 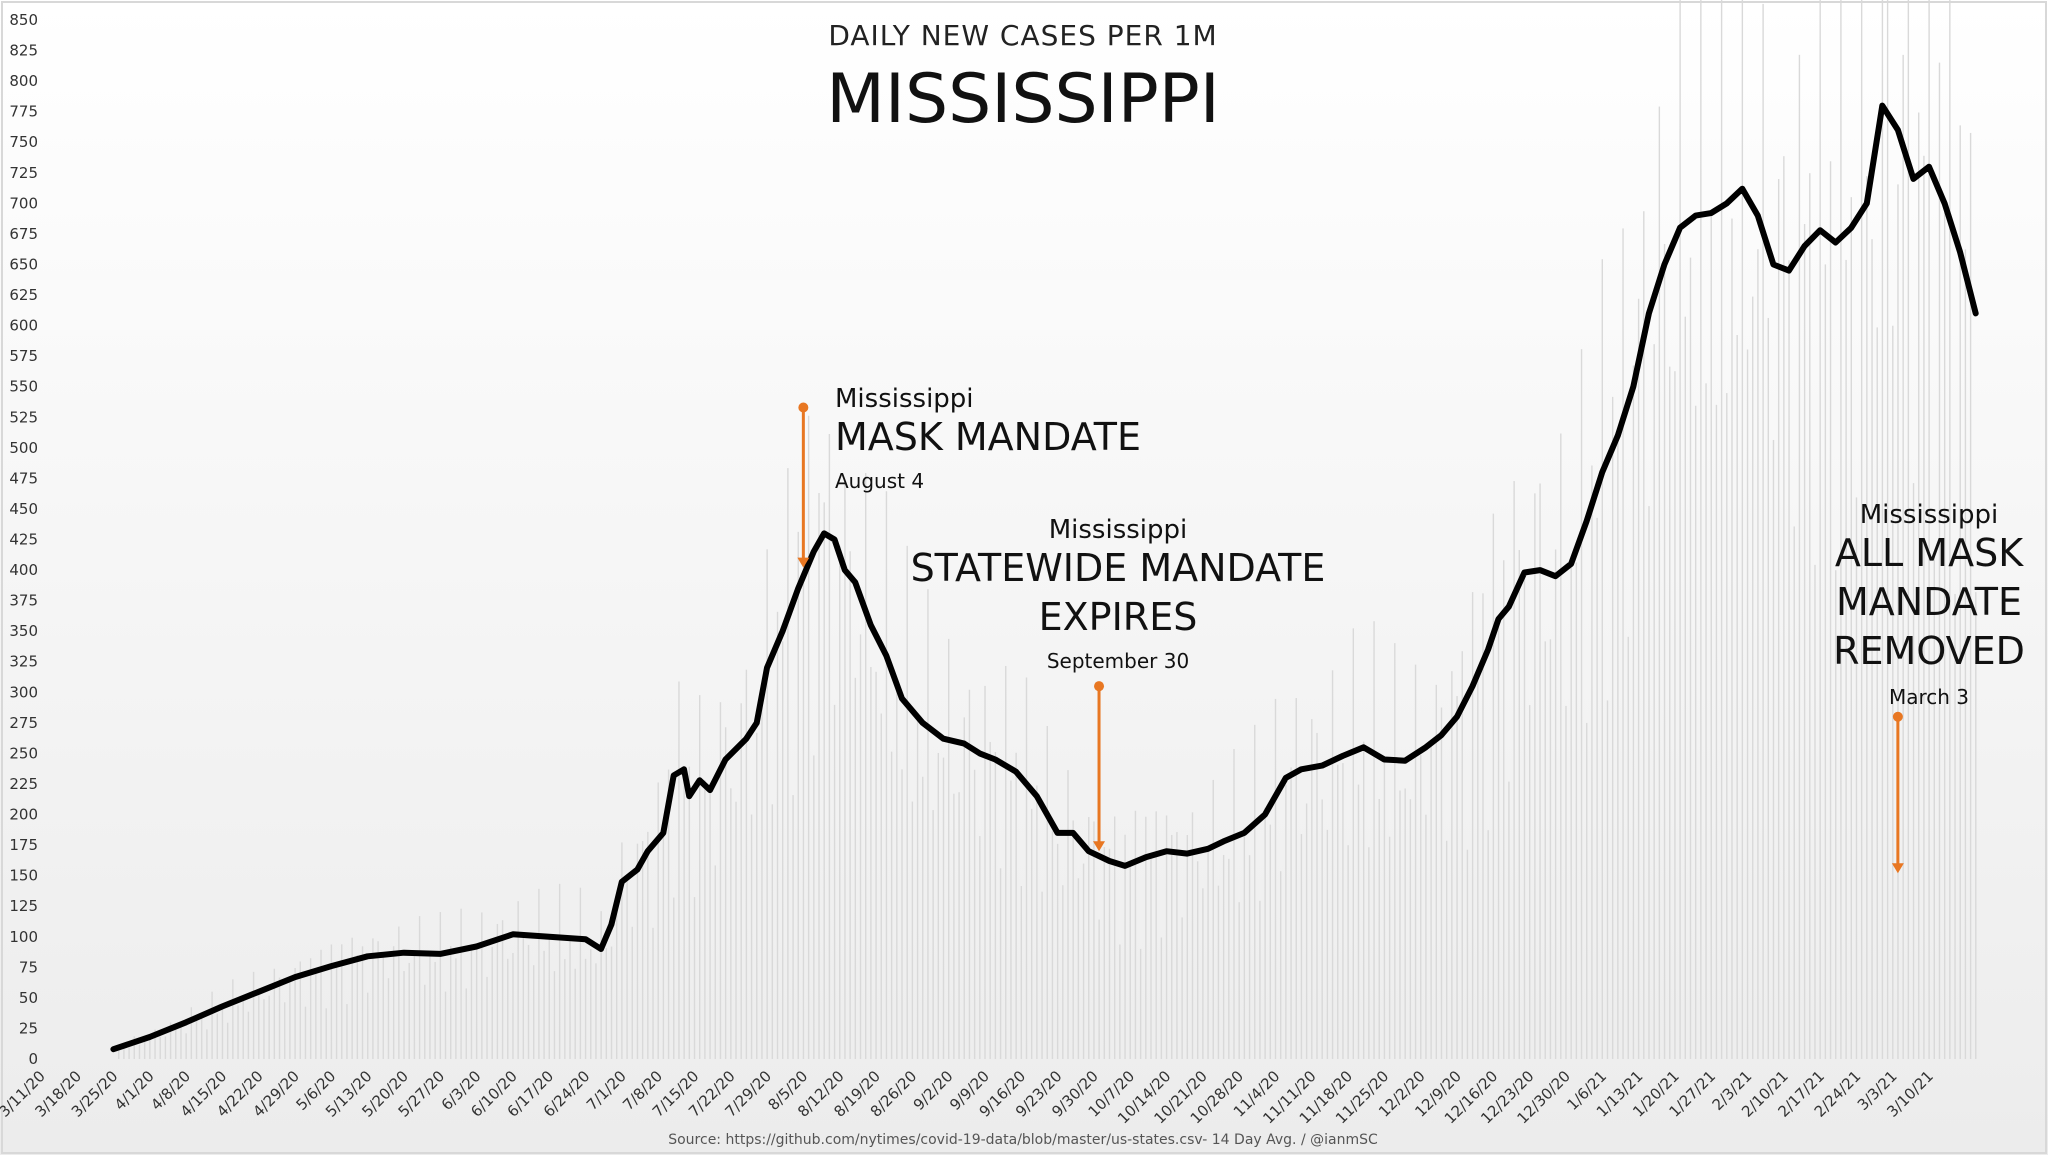 What do you see at coordinates (23, 264) in the screenshot?
I see `y-tick-label: 650` at bounding box center [23, 264].